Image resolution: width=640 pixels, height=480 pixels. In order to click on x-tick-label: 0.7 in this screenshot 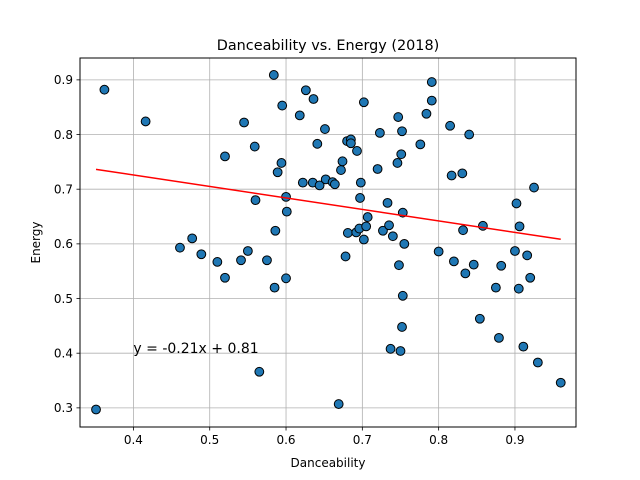, I will do `click(362, 440)`.